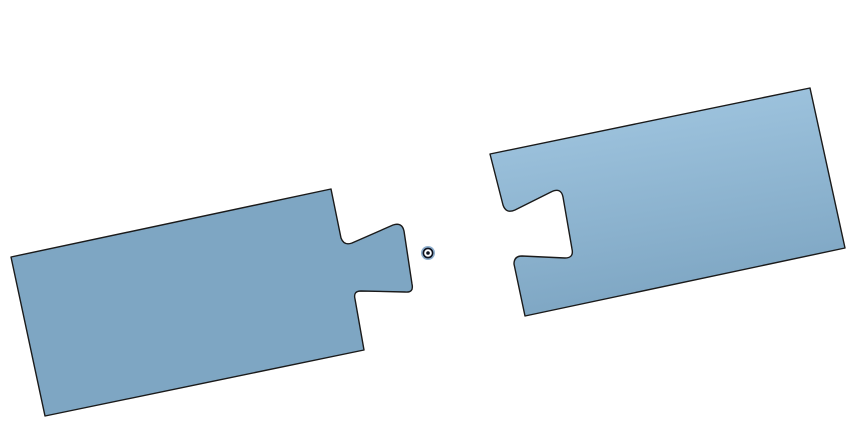  Describe the element at coordinates (428, 253) in the screenshot. I see `origin-target-icon` at that location.